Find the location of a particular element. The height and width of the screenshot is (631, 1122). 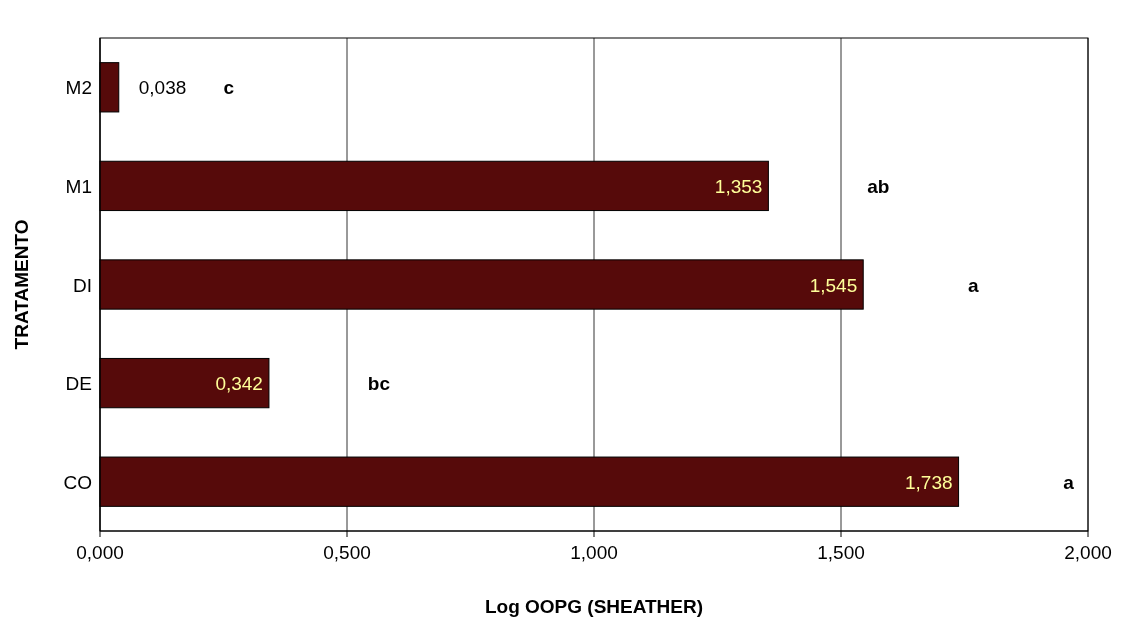

data-label: 0,038 is located at coordinates (162, 88).